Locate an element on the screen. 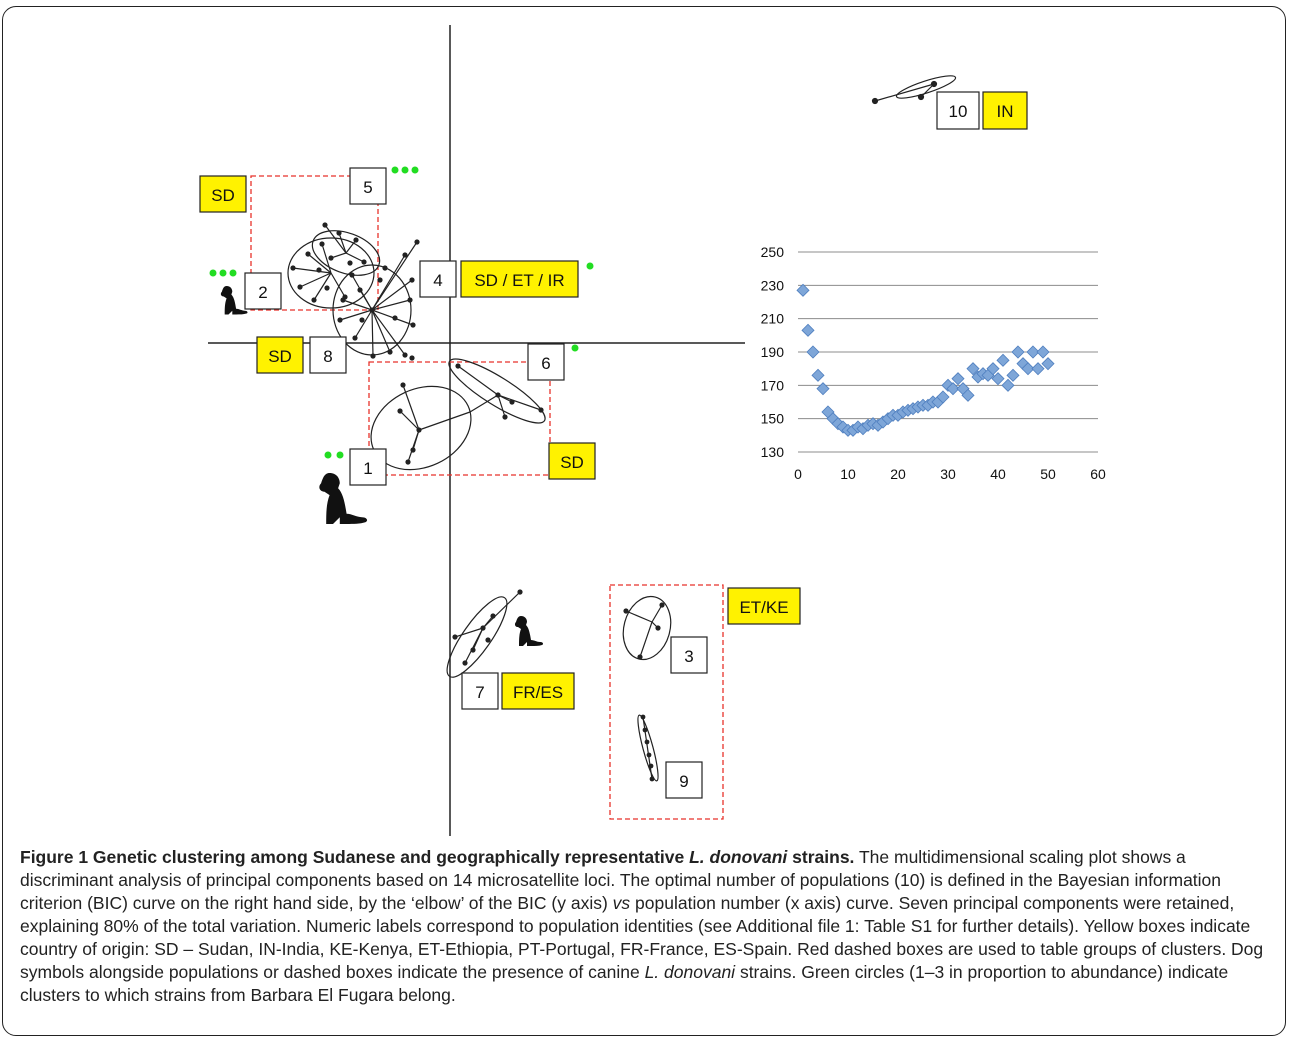 The width and height of the screenshot is (1290, 1040). country-box-sd-top: SD is located at coordinates (223, 194).